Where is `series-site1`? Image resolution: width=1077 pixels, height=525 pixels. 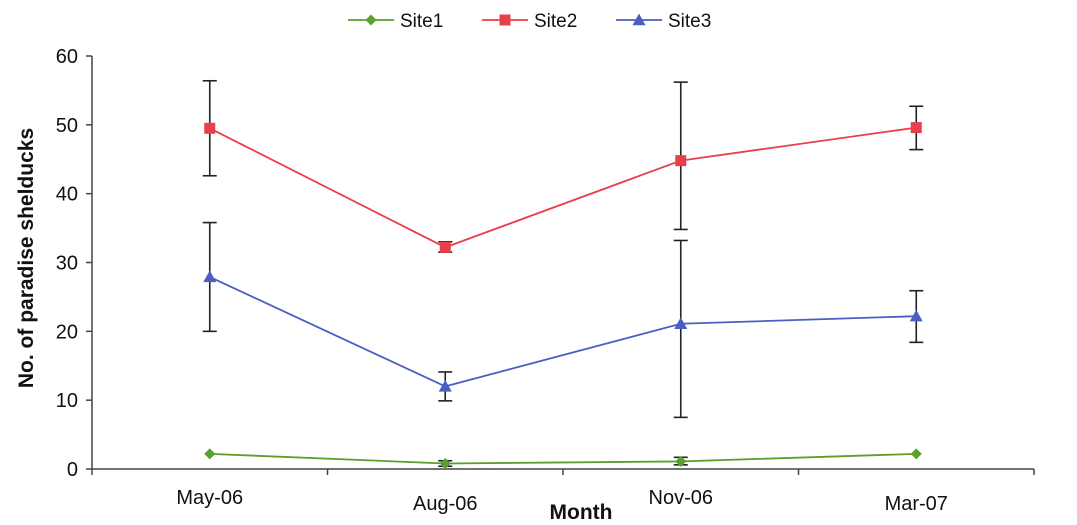
series-site1 is located at coordinates (563, 458).